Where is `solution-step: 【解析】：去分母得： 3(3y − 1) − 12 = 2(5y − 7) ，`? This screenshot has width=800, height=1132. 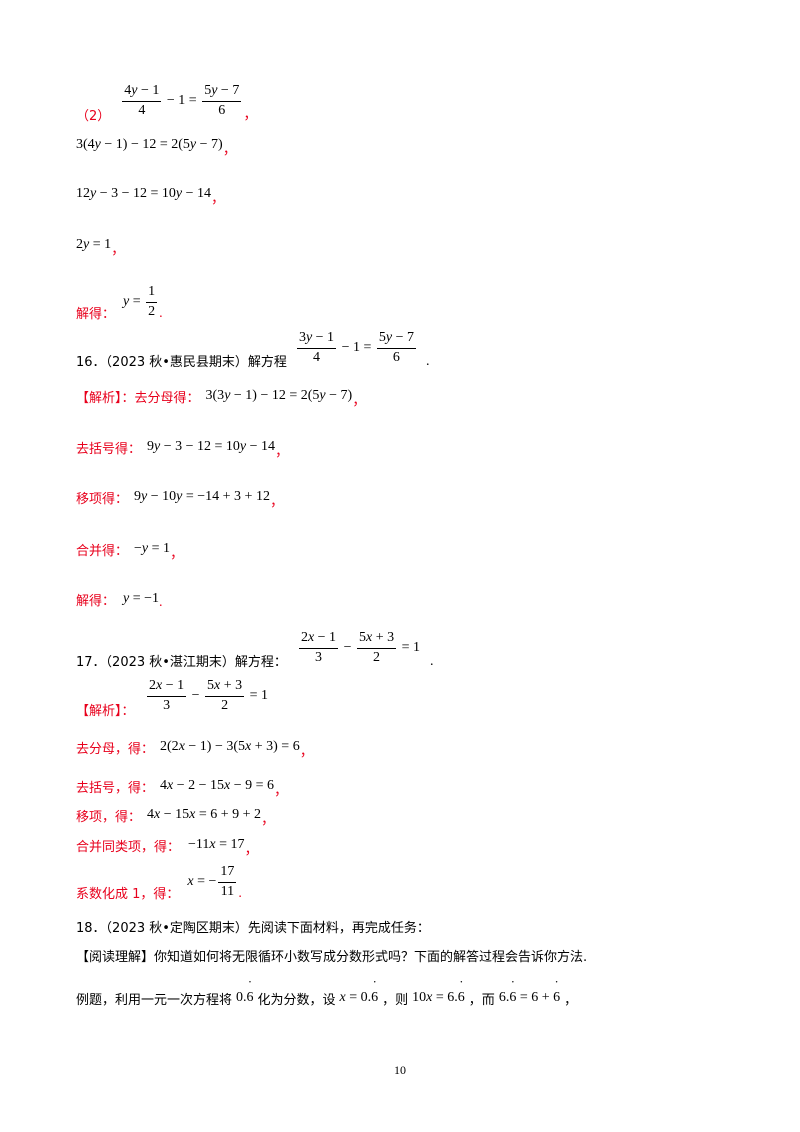 solution-step: 【解析】：去分母得： 3(3y − 1) − 12 = 2(5y − 7) ， is located at coordinates (221, 398).